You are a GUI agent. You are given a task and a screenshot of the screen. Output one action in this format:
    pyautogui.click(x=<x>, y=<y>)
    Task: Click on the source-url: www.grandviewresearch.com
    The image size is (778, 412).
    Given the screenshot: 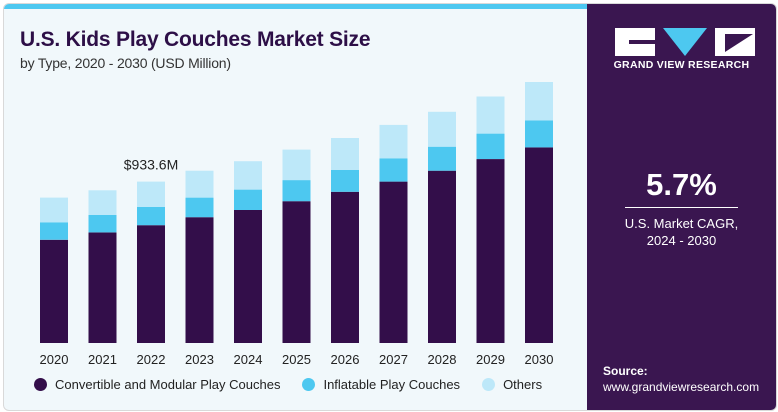 What is the action you would take?
    pyautogui.click(x=681, y=387)
    